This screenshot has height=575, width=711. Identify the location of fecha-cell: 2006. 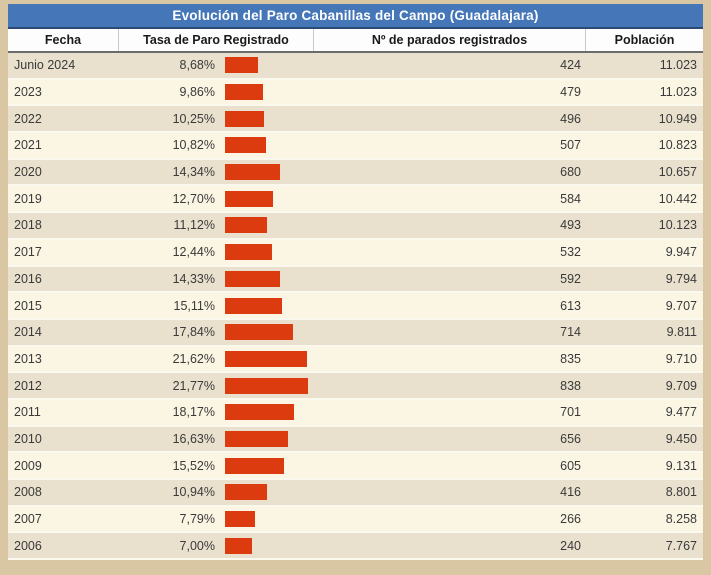
(28, 545).